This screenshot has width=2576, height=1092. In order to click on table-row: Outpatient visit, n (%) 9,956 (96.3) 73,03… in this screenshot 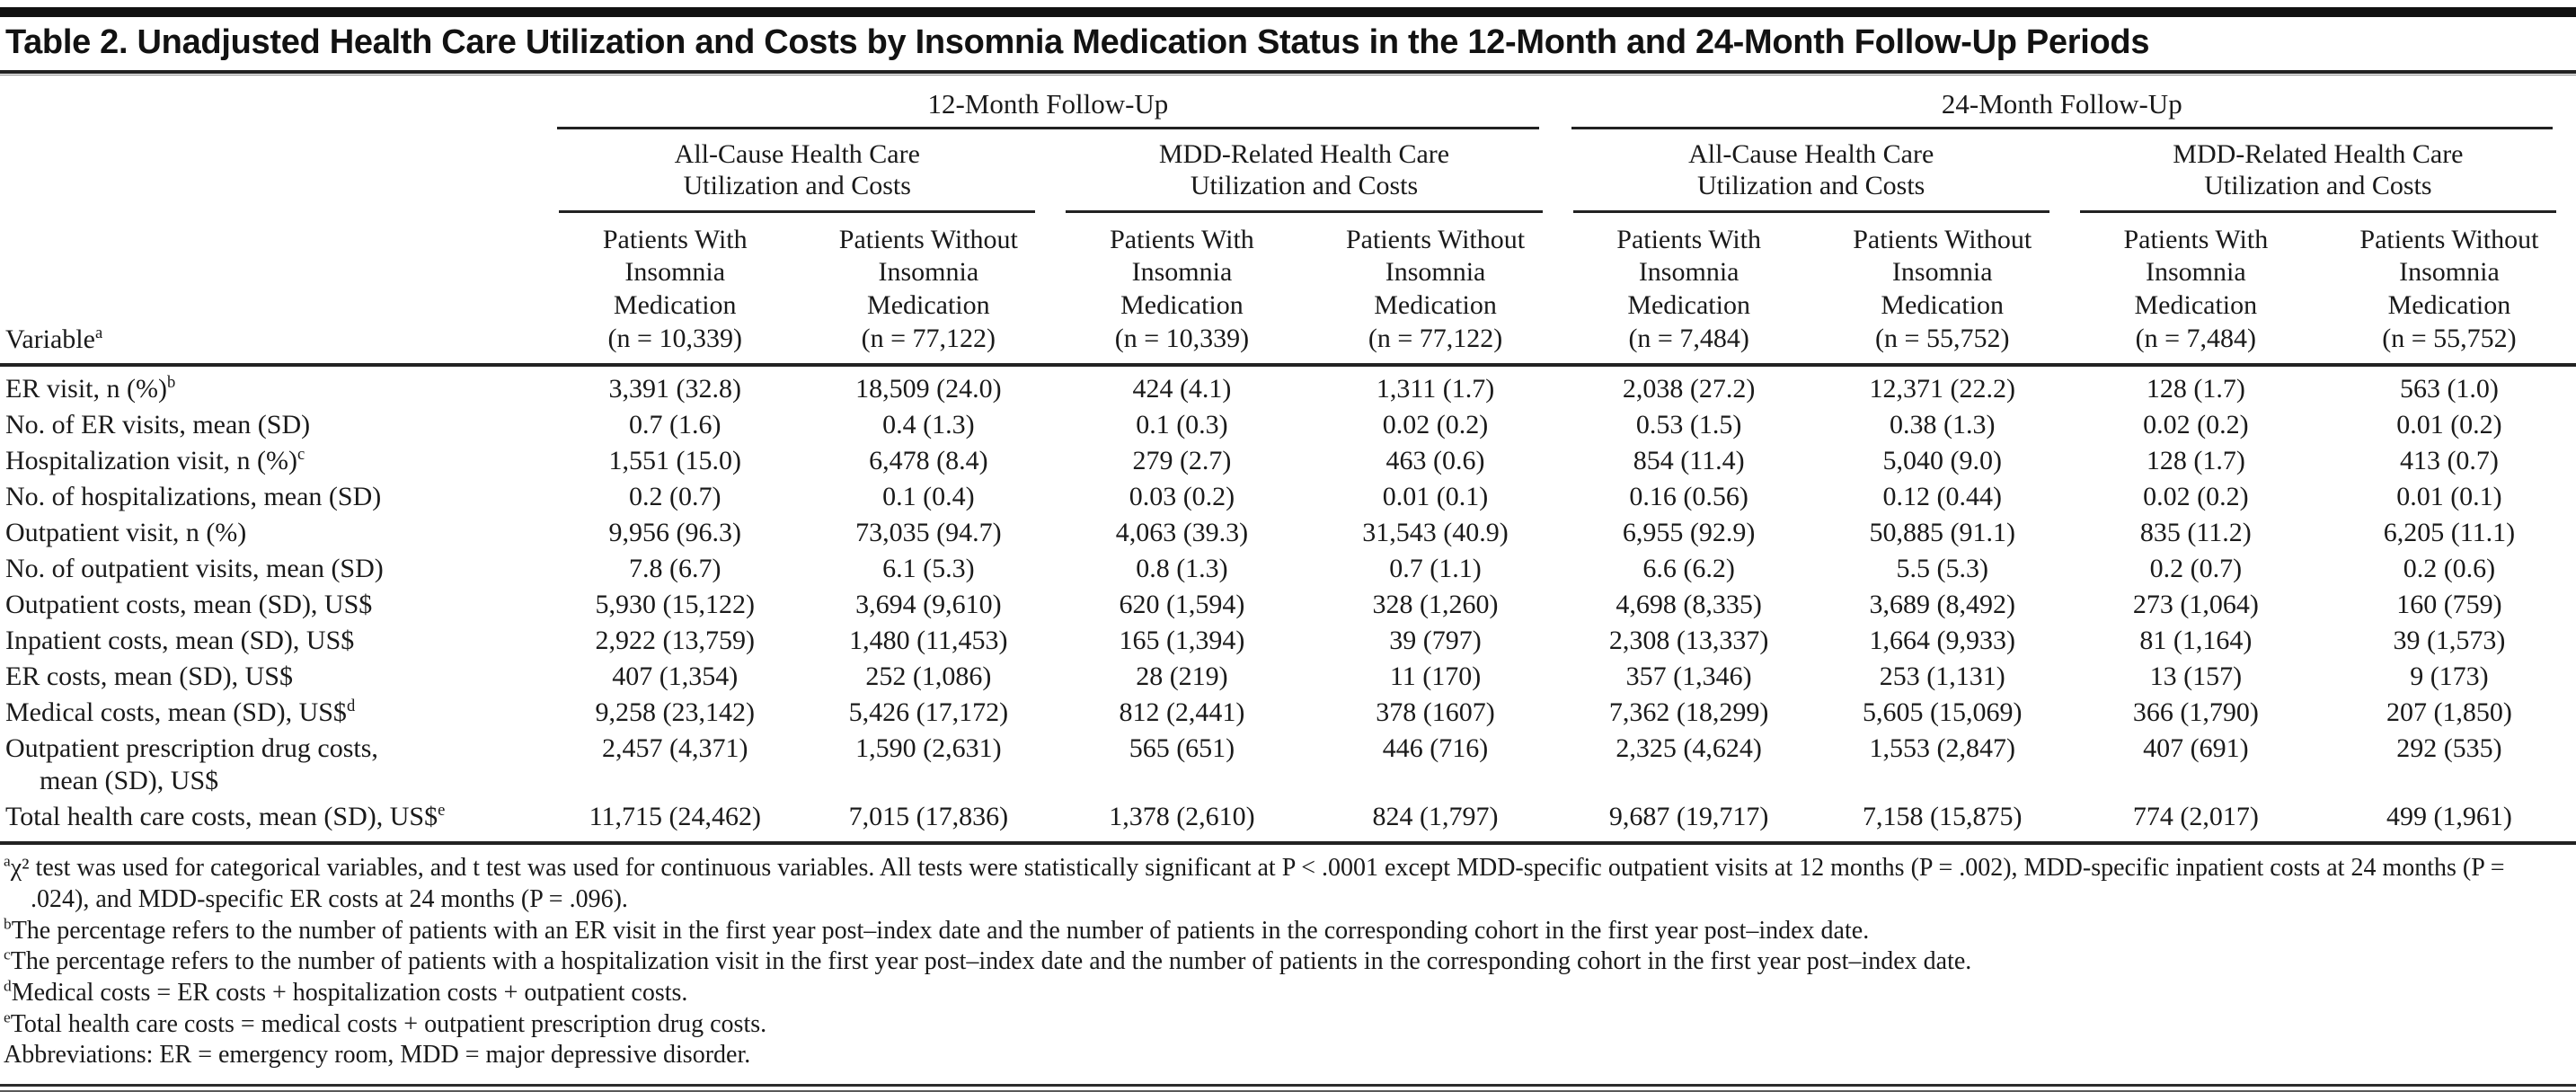, I will do `click(1288, 533)`.